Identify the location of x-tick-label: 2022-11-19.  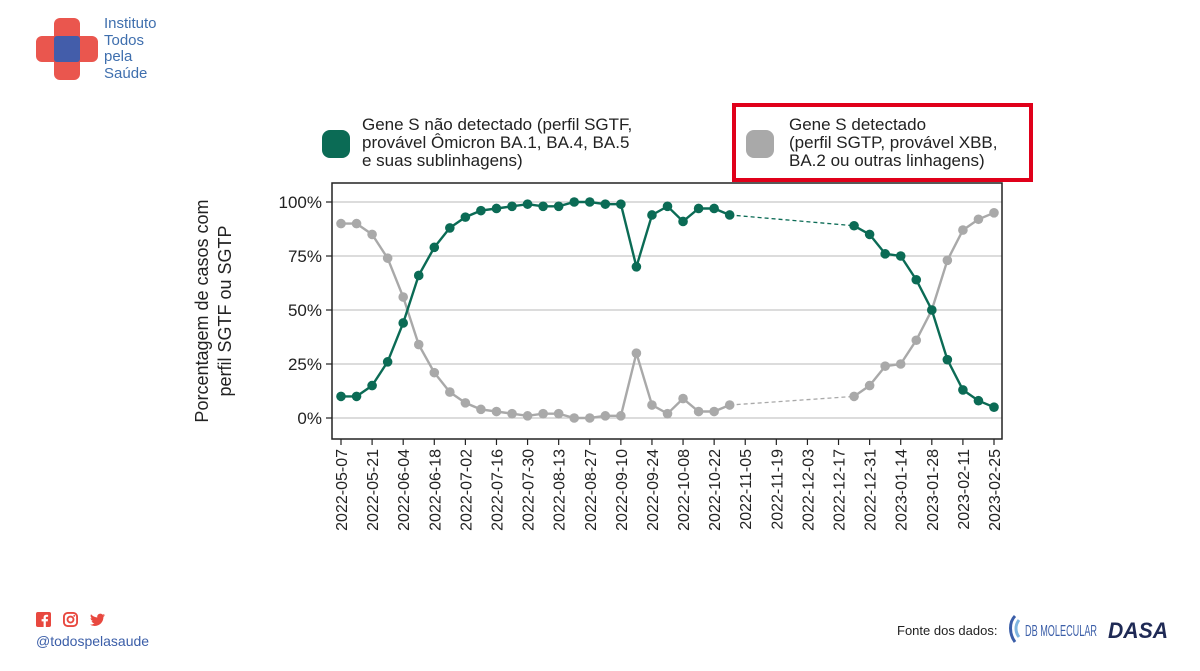
(777, 489).